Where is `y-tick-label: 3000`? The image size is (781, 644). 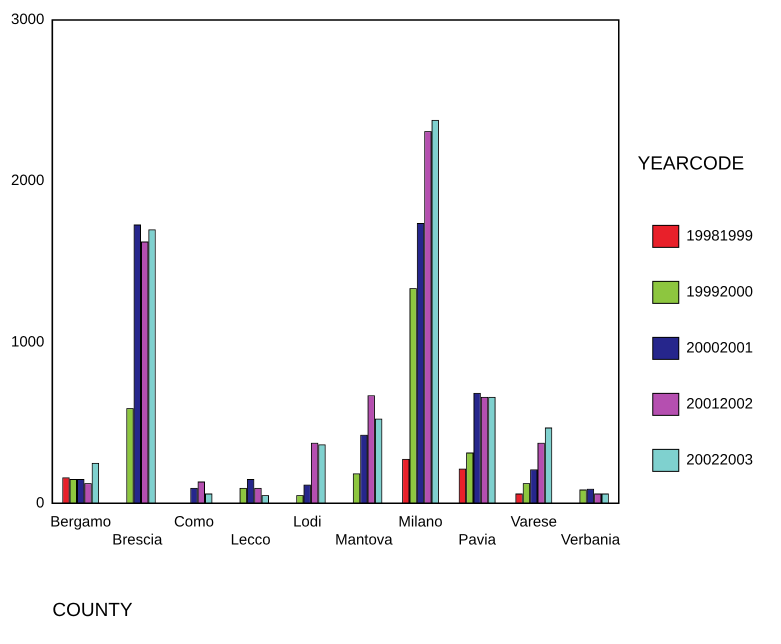
y-tick-label: 3000 is located at coordinates (27, 19).